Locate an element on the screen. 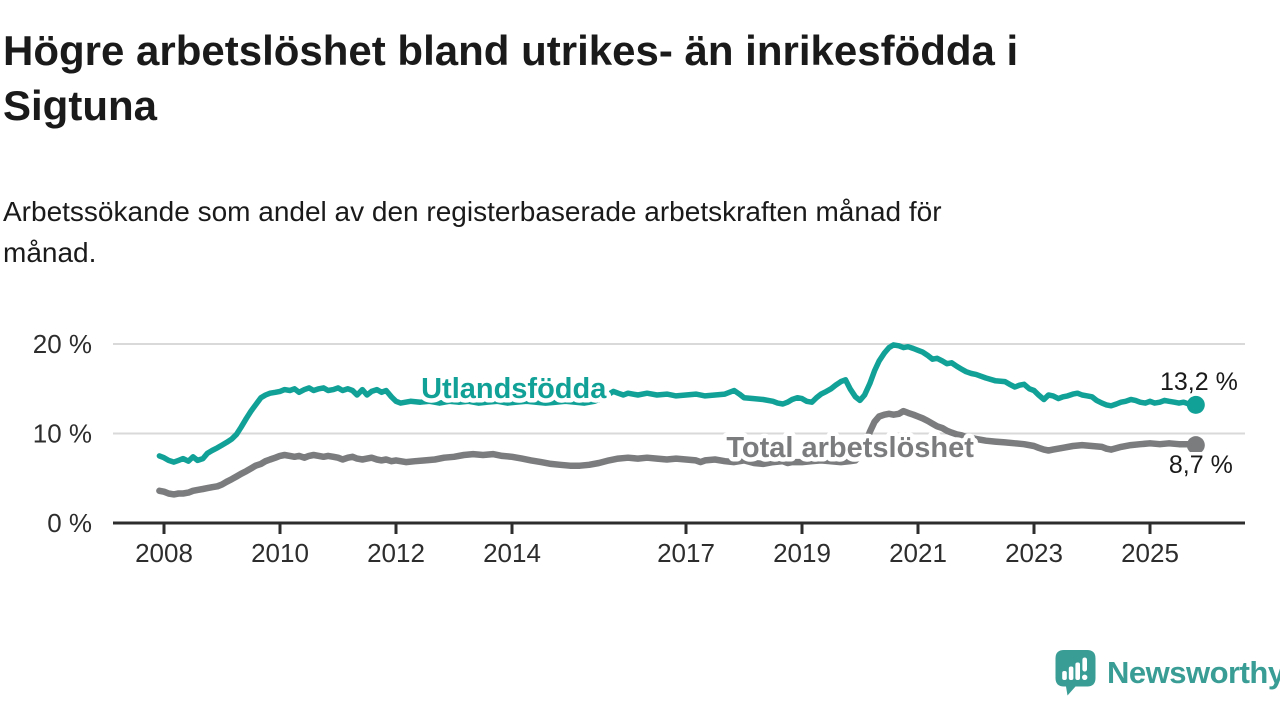 The width and height of the screenshot is (1280, 720). x-tick-label: 2014 is located at coordinates (512, 553).